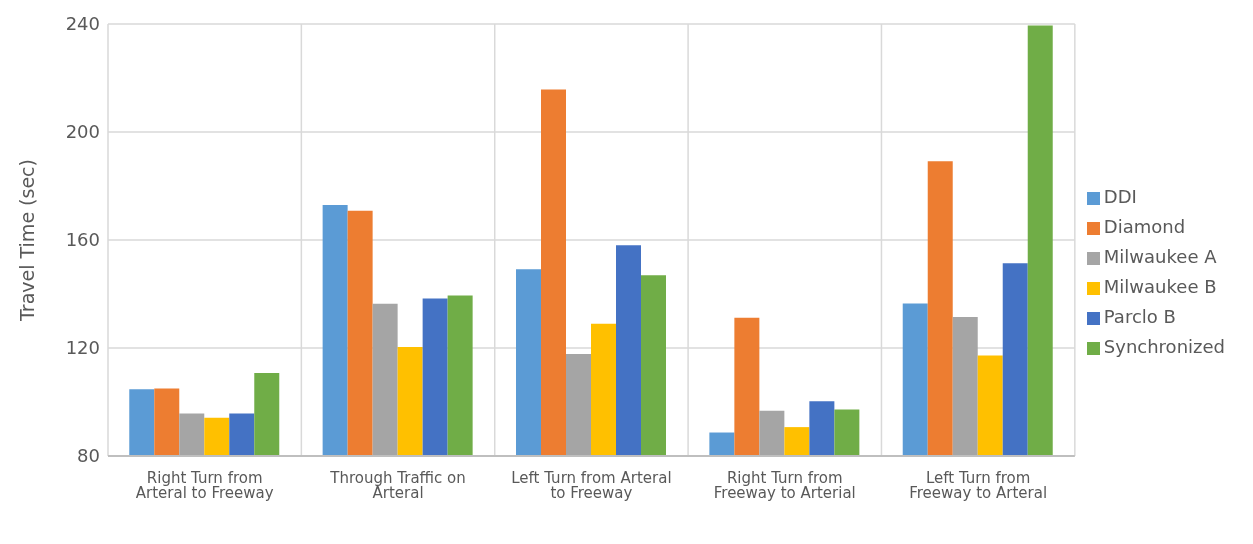 The width and height of the screenshot is (1253, 544). I want to click on x-tick-label: Left Turn from Freeway to Arteral, so click(978, 485).